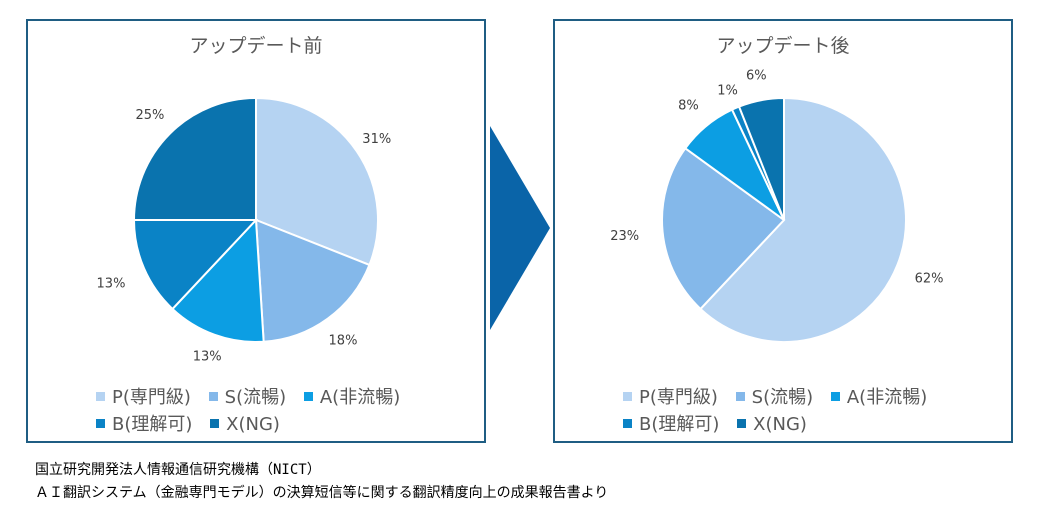 This screenshot has width=1040, height=514. Describe the element at coordinates (195, 265) in the screenshot. I see `pie-slice-b` at that location.